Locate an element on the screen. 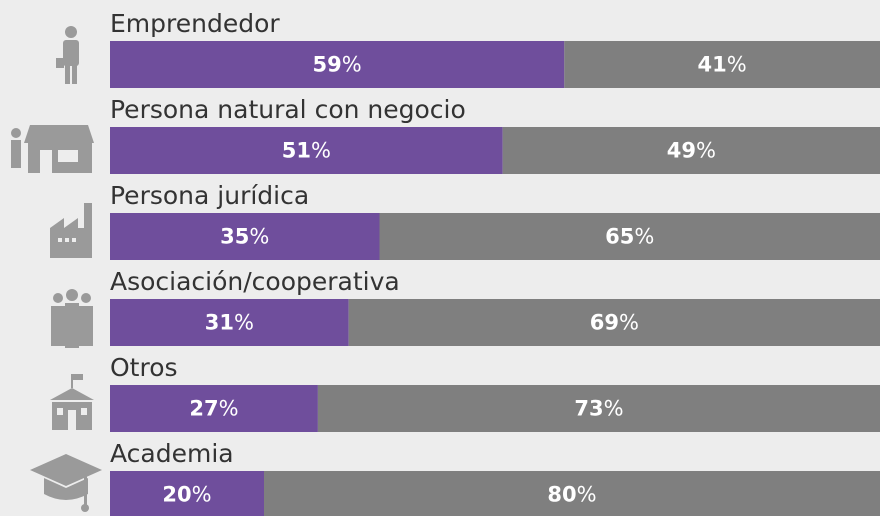 This screenshot has height=516, width=880. value-label: 49% is located at coordinates (691, 151).